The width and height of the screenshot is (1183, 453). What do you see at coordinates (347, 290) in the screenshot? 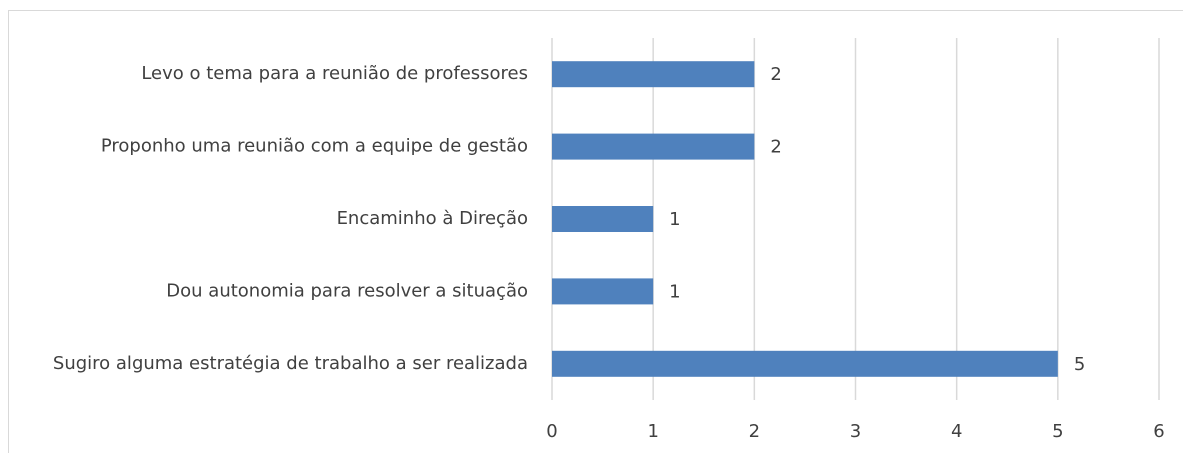
I see `y-tick-label: Dou autonomia para resolver a situação` at bounding box center [347, 290].